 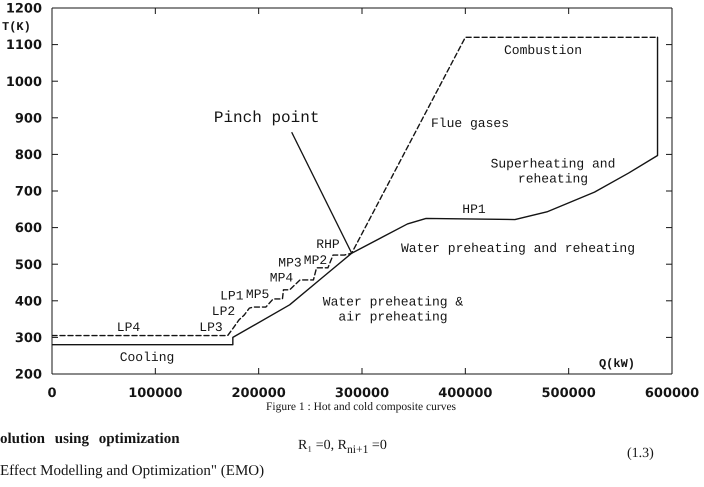 I want to click on annotation: HP1, so click(x=474, y=209).